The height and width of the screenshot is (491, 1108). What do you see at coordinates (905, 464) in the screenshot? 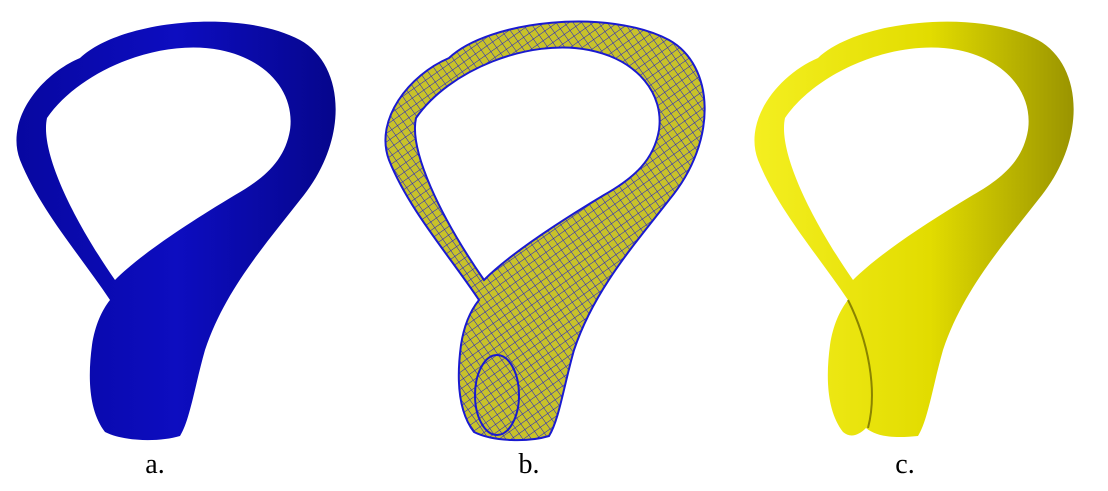
I see `caption-c: c.` at bounding box center [905, 464].